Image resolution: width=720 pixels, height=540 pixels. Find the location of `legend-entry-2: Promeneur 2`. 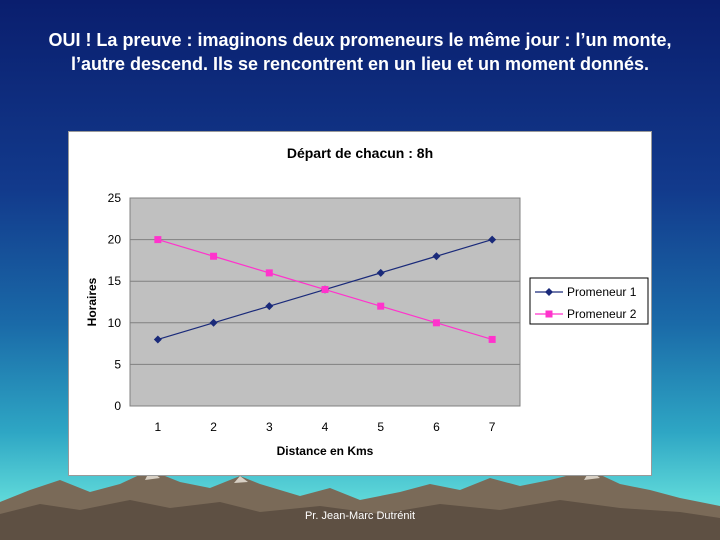

legend-entry-2: Promeneur 2 is located at coordinates (586, 314).